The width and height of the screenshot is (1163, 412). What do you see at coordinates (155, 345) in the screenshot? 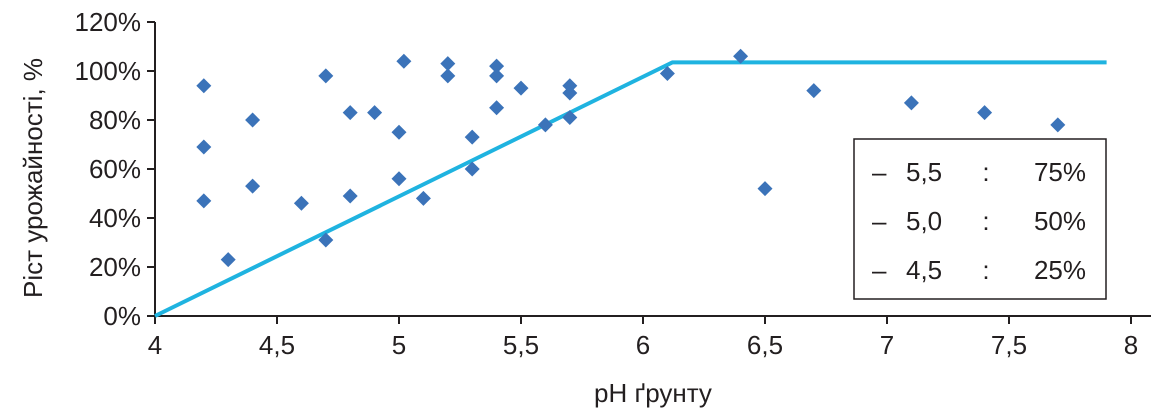
I see `x-tick-label: 4` at bounding box center [155, 345].